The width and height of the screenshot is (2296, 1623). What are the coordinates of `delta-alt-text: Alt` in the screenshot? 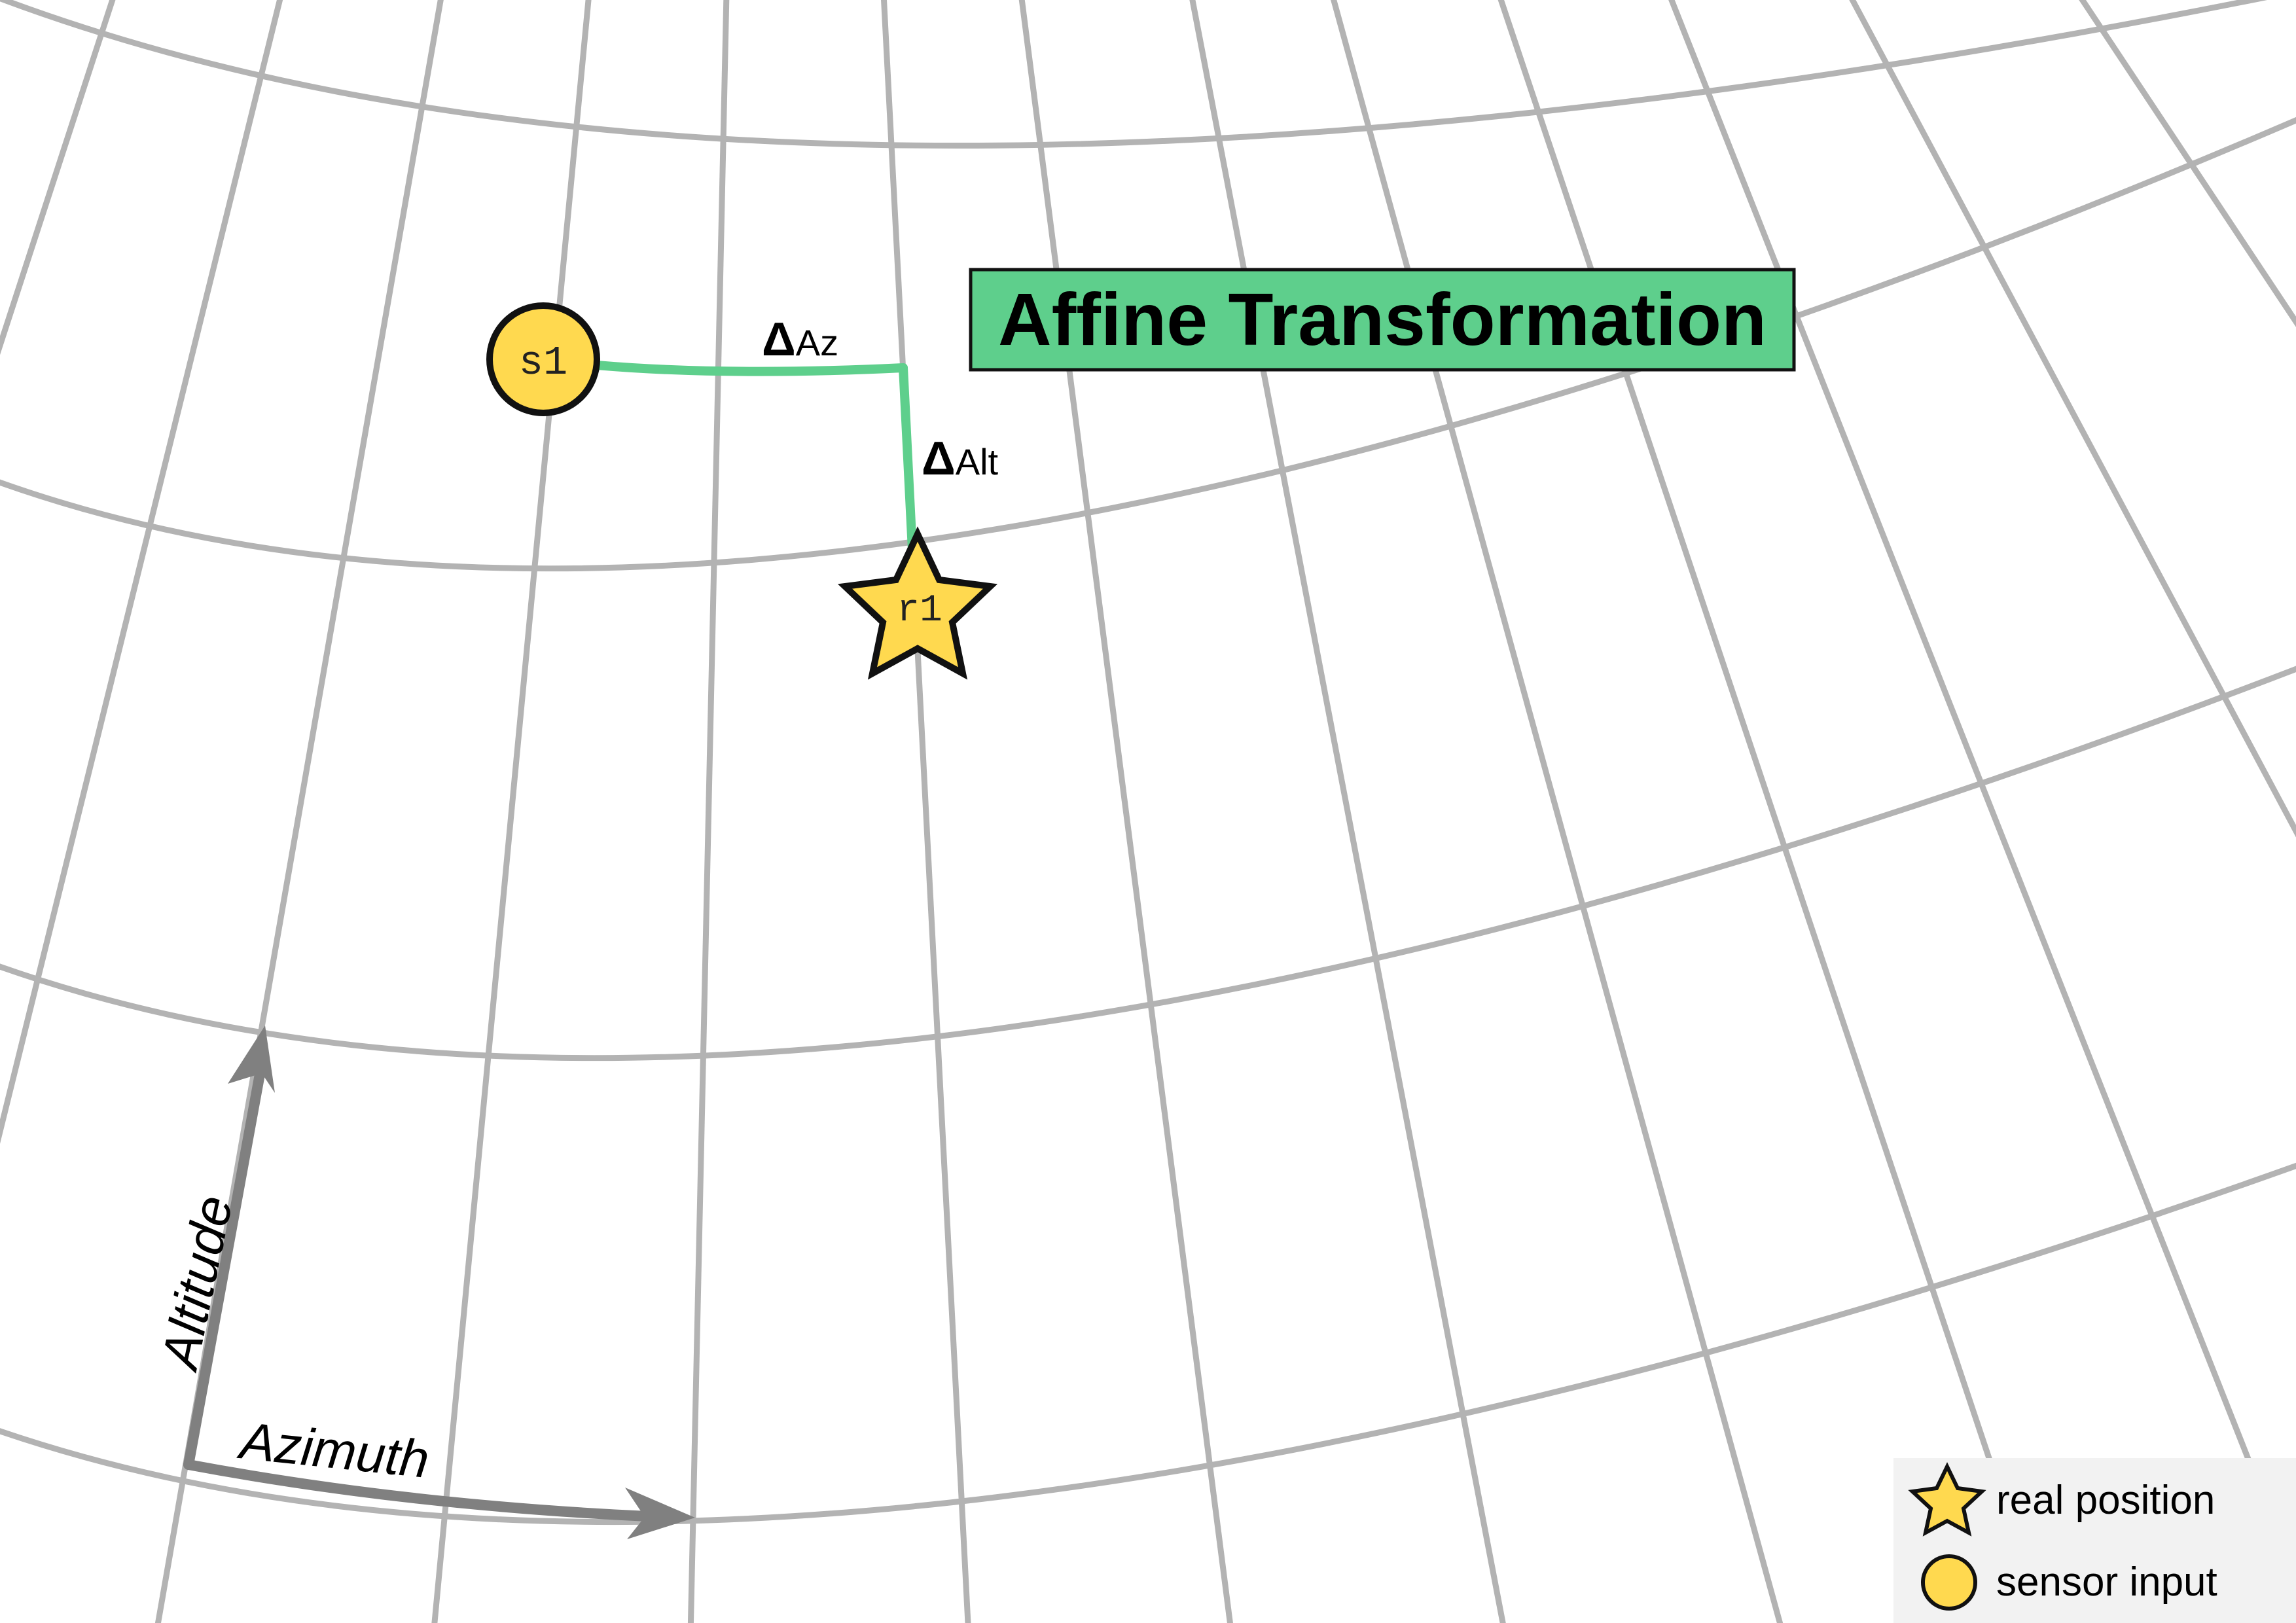 It's located at (977, 462).